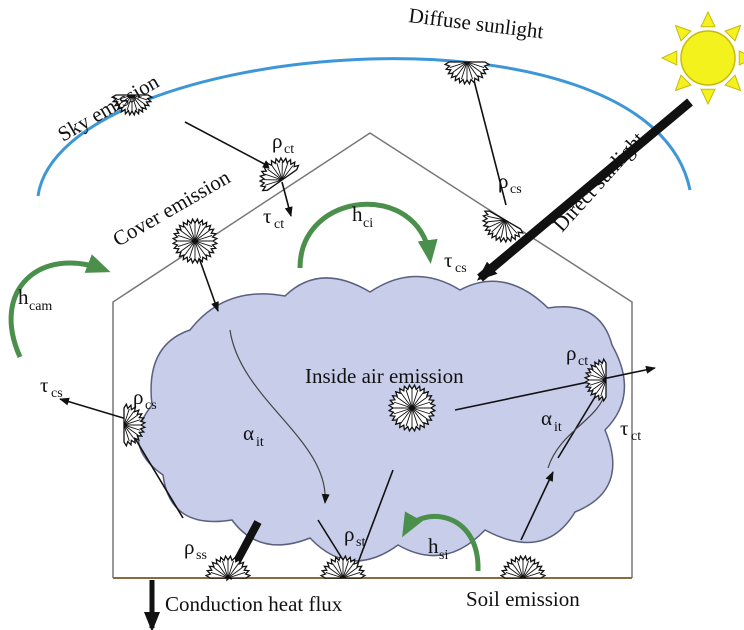 This screenshot has width=744, height=630. What do you see at coordinates (135, 425) in the screenshot?
I see `left-wall-emitter-icon` at bounding box center [135, 425].